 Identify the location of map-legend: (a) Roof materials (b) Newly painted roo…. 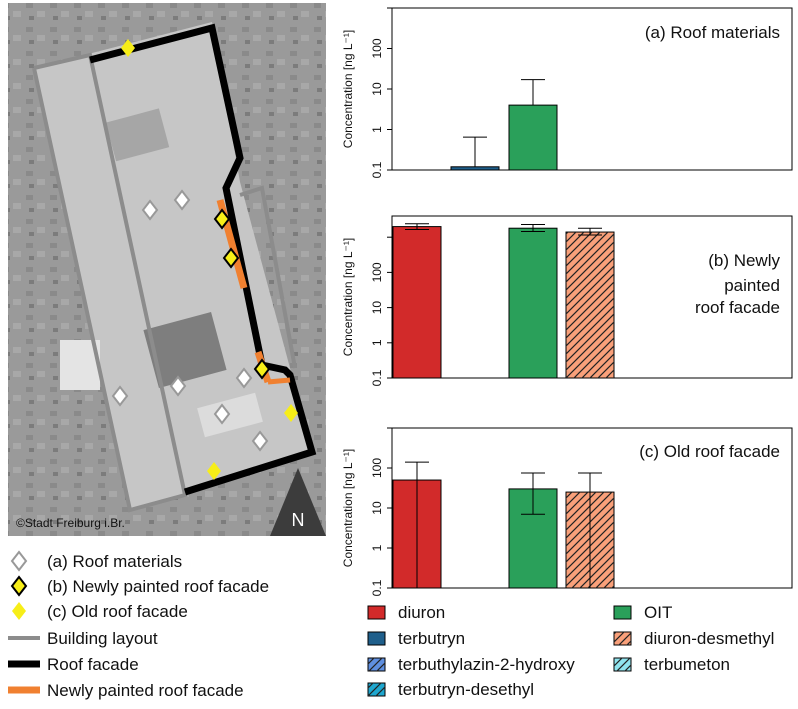
(138, 625).